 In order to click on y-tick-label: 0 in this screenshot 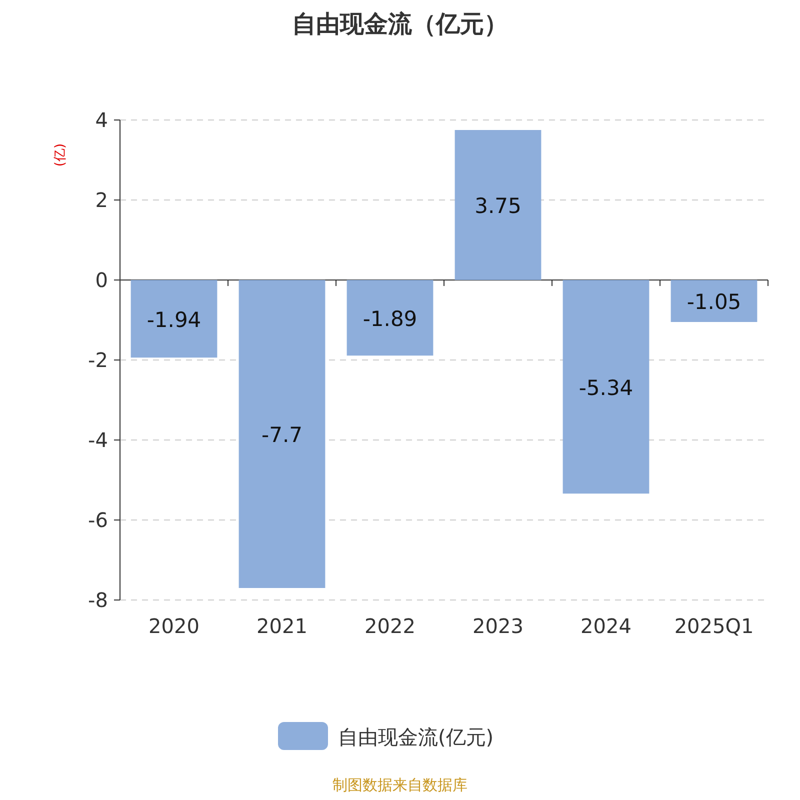, I will do `click(101, 280)`.